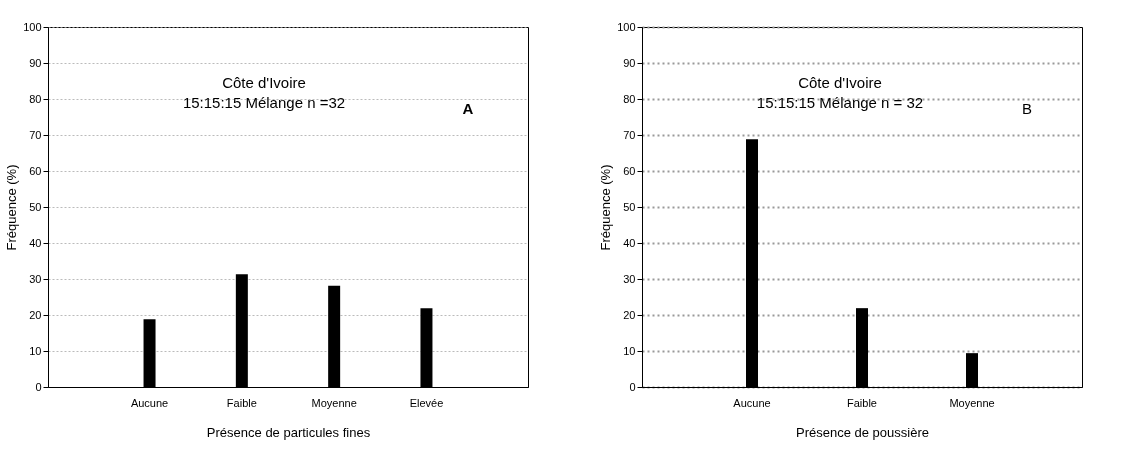  I want to click on text: 15:15:15 Mélange n =32, so click(264, 102).